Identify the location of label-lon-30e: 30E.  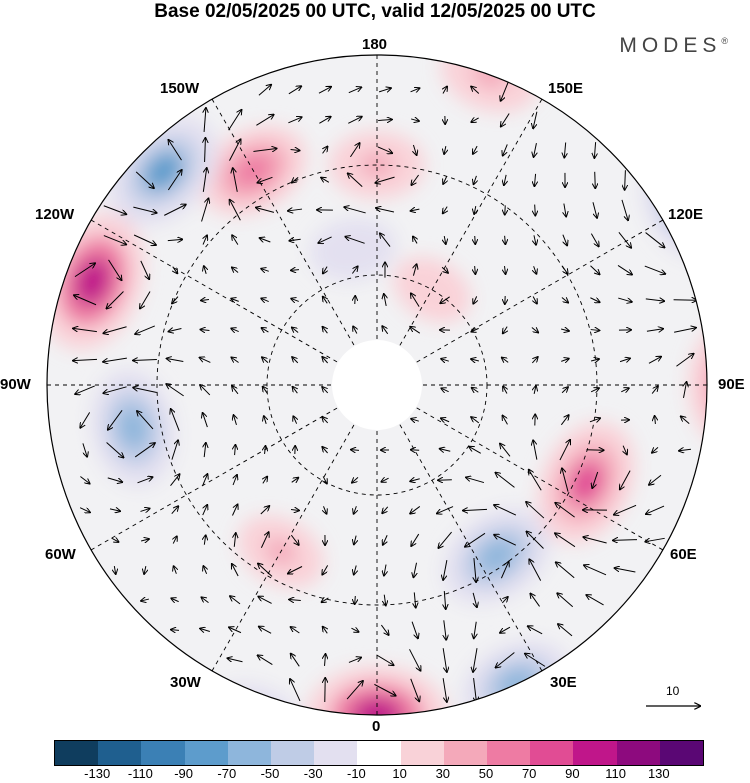
(563, 682).